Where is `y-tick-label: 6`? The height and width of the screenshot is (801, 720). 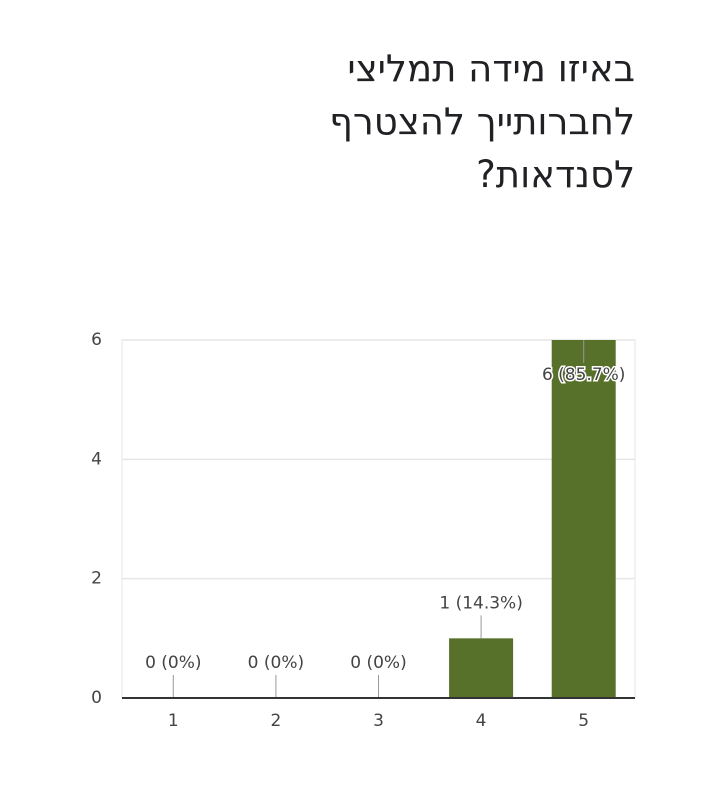 y-tick-label: 6 is located at coordinates (96, 340).